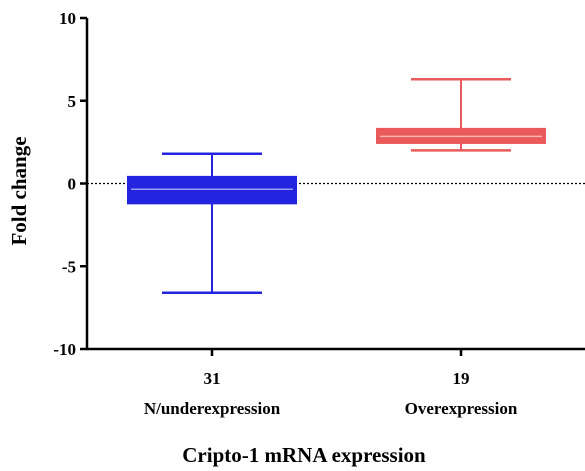 The width and height of the screenshot is (585, 471). What do you see at coordinates (67, 18) in the screenshot?
I see `y-tick-label: 10` at bounding box center [67, 18].